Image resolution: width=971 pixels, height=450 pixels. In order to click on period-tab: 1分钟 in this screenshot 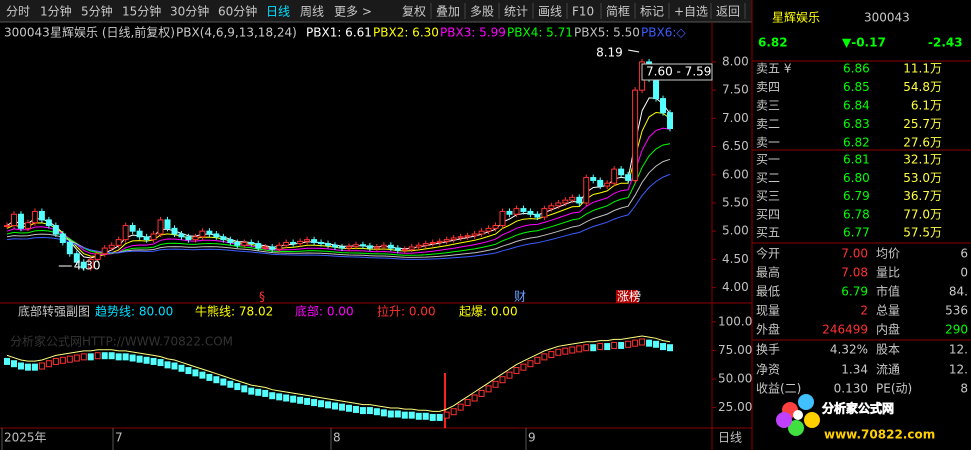, I will do `click(56, 11)`.